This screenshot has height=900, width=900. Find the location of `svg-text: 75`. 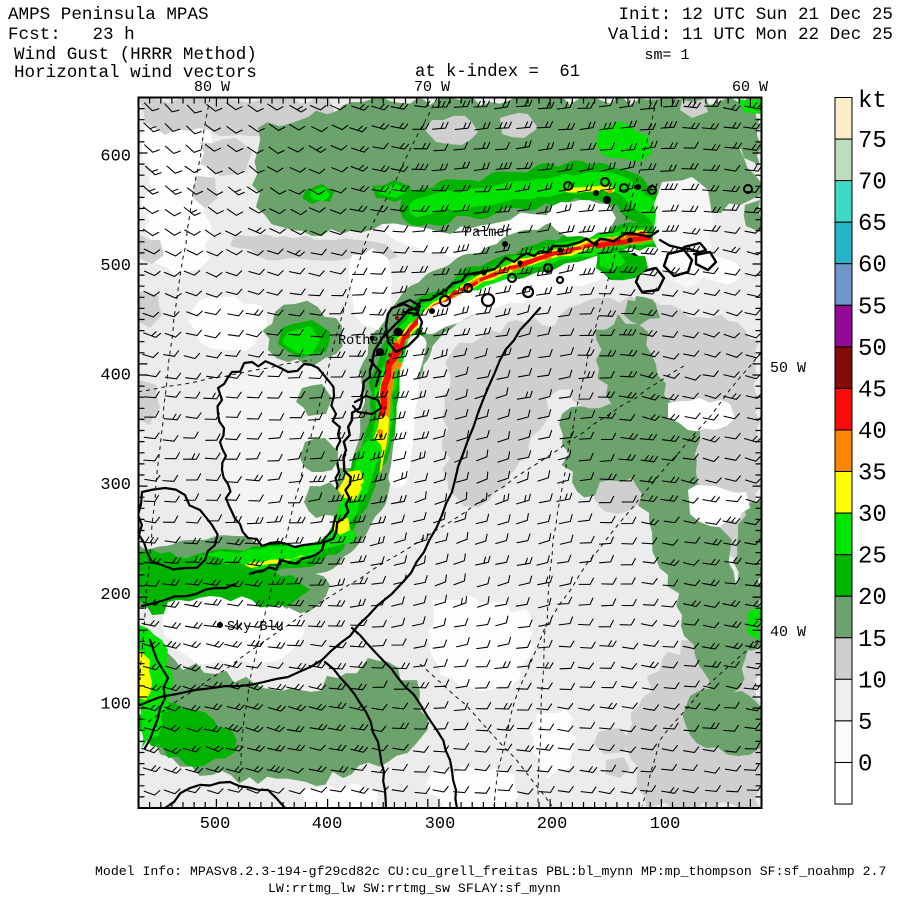

svg-text: 75 is located at coordinates (872, 141).